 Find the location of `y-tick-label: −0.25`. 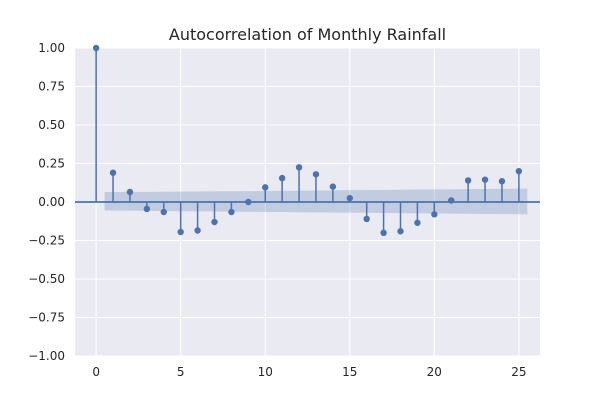

y-tick-label: −0.25 is located at coordinates (46, 241).